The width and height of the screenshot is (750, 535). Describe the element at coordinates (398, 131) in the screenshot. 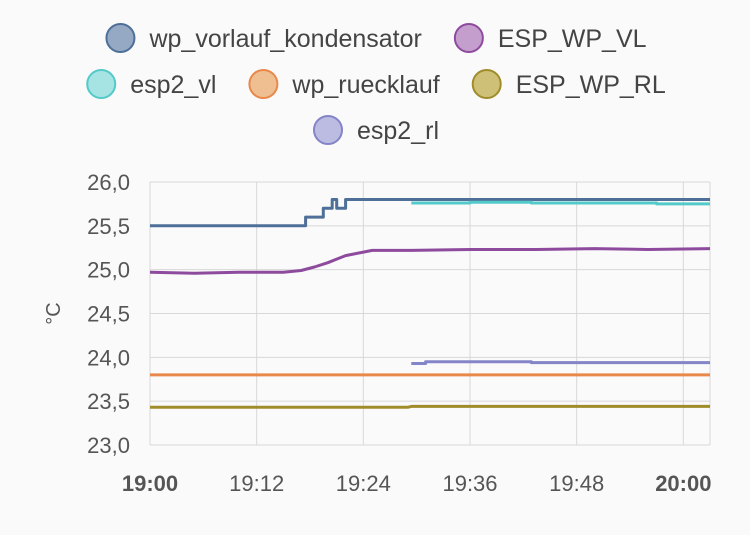

I see `legend-label: esp2_rl` at that location.